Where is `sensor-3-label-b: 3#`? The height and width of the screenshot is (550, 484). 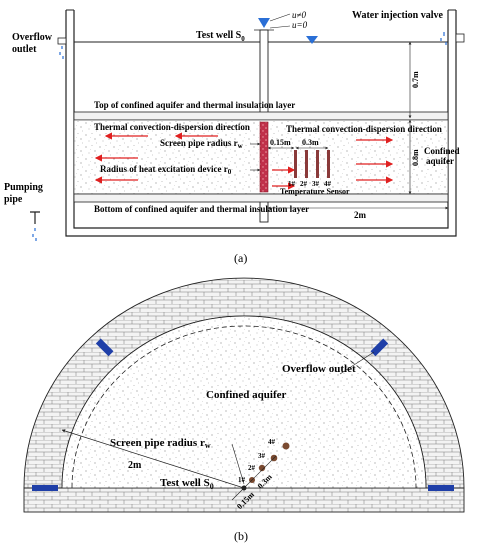 sensor-3-label-b: 3# is located at coordinates (262, 456).